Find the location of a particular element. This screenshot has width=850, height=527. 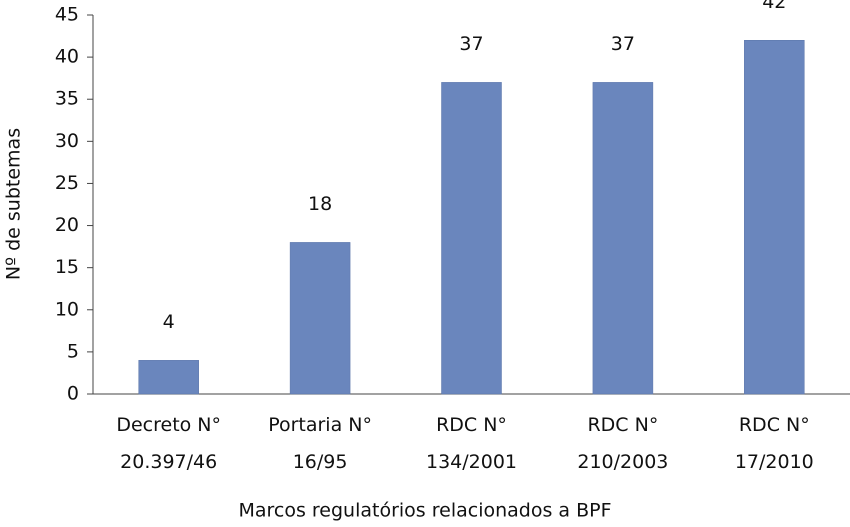

value-label: 42 is located at coordinates (774, 6).